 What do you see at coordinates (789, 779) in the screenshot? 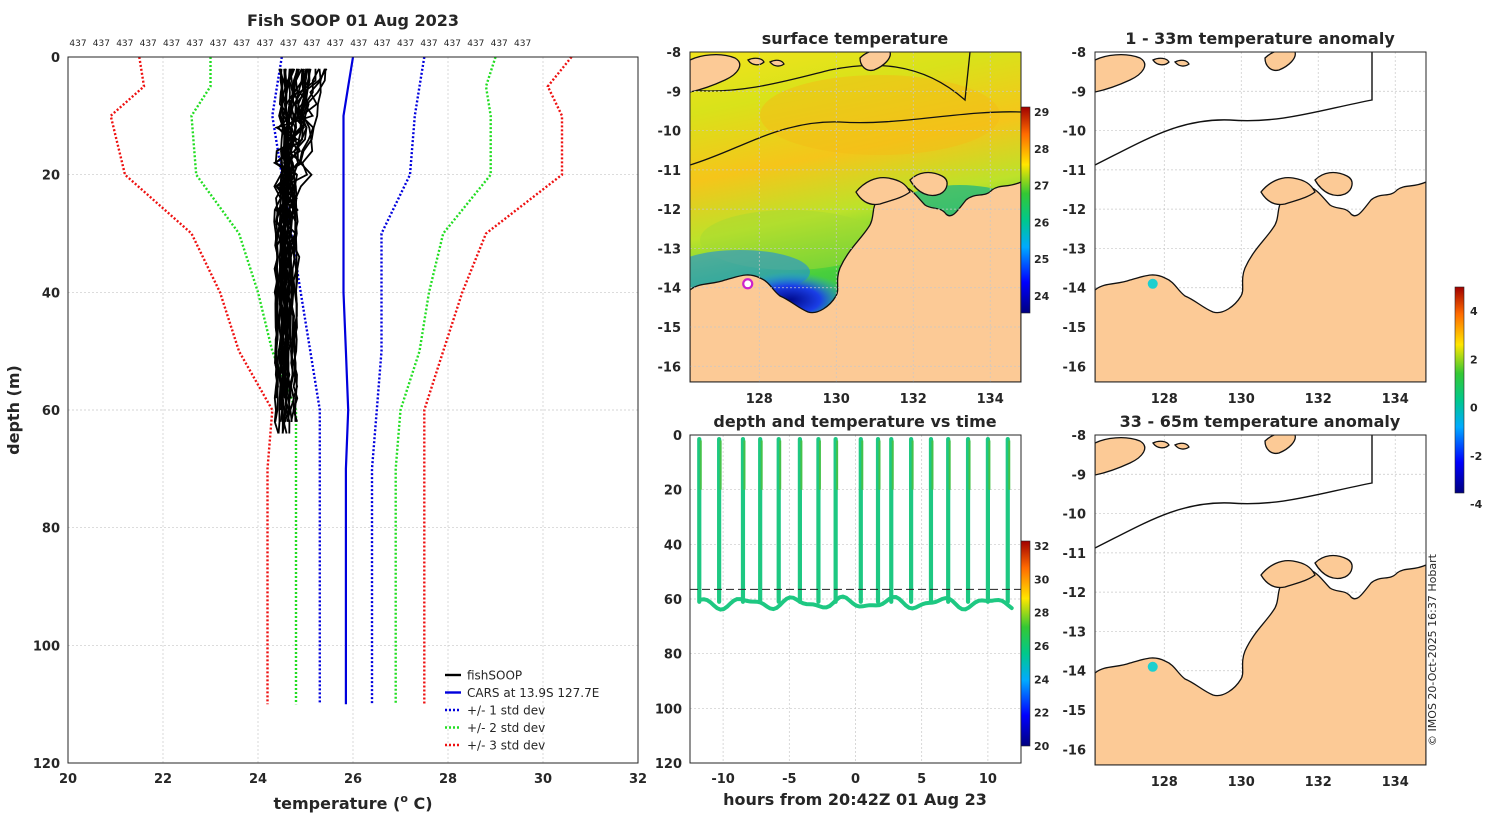
I see `time-x-tick-label: -5` at bounding box center [789, 779].